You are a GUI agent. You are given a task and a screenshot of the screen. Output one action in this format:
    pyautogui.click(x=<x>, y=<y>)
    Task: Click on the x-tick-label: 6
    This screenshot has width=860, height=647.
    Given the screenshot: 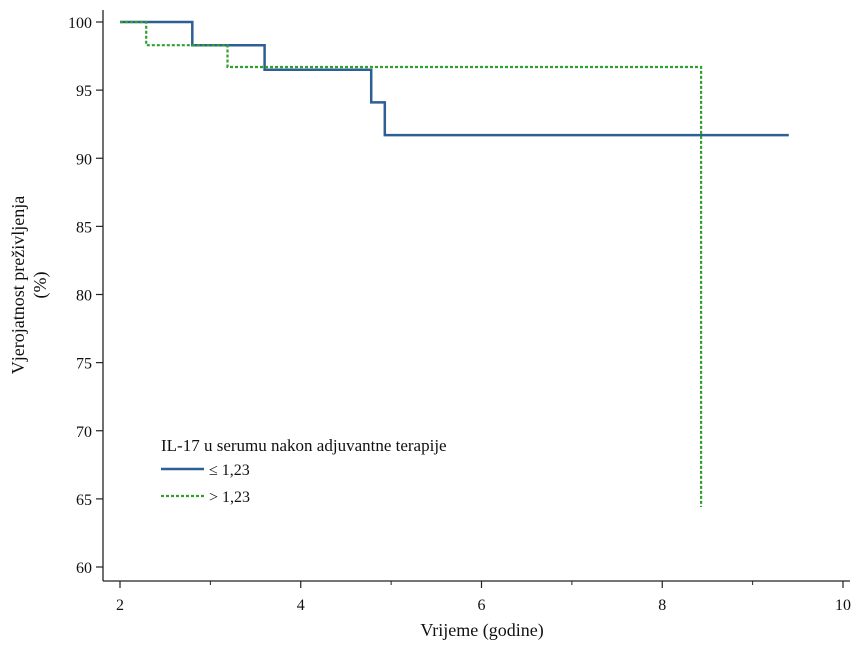 What is the action you would take?
    pyautogui.click(x=482, y=605)
    